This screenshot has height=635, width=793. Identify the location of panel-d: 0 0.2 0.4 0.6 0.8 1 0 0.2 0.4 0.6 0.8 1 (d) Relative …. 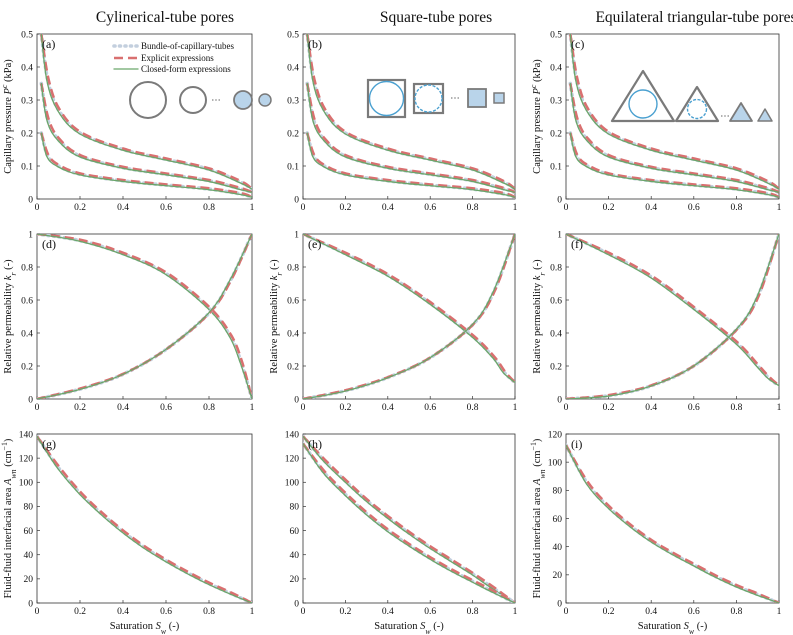
(129, 321).